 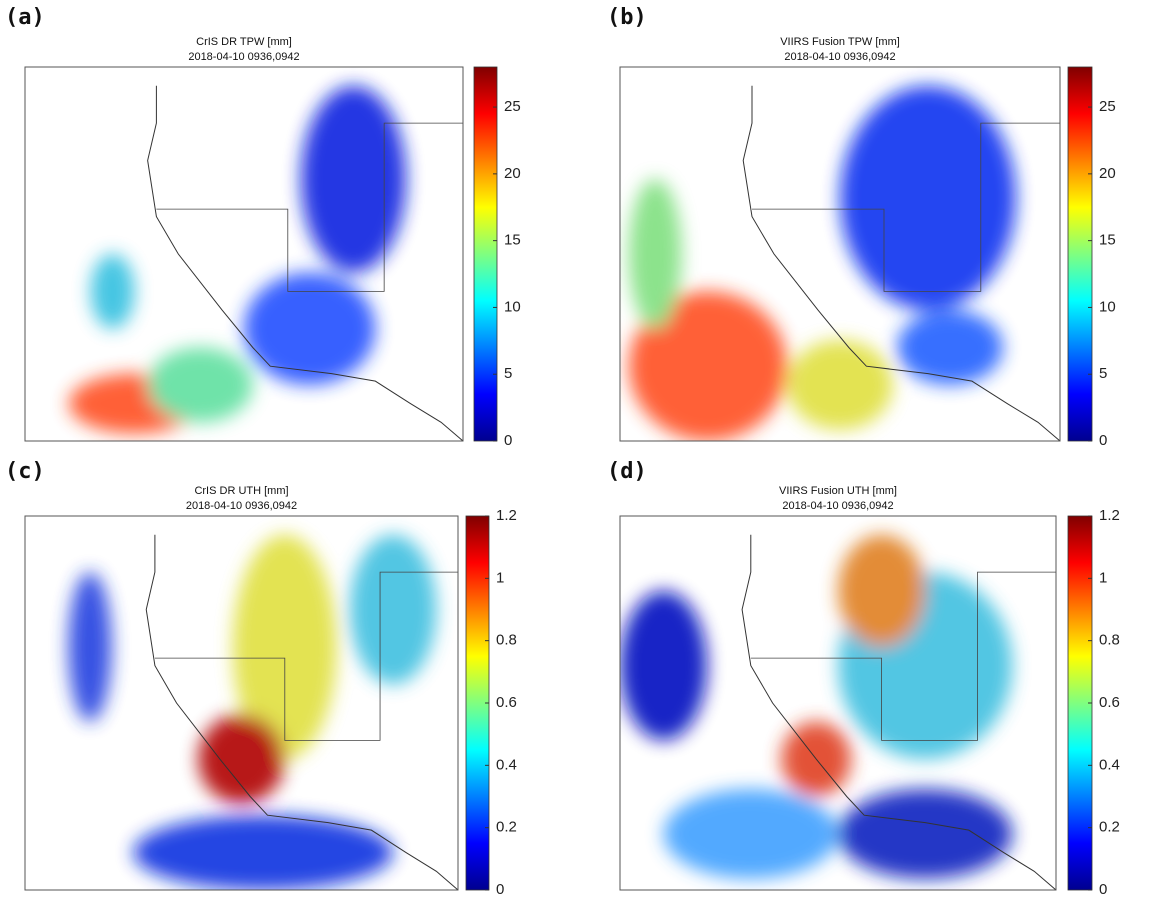 What do you see at coordinates (241, 491) in the screenshot?
I see `panel-title: CrIS DR UTH [mm]` at bounding box center [241, 491].